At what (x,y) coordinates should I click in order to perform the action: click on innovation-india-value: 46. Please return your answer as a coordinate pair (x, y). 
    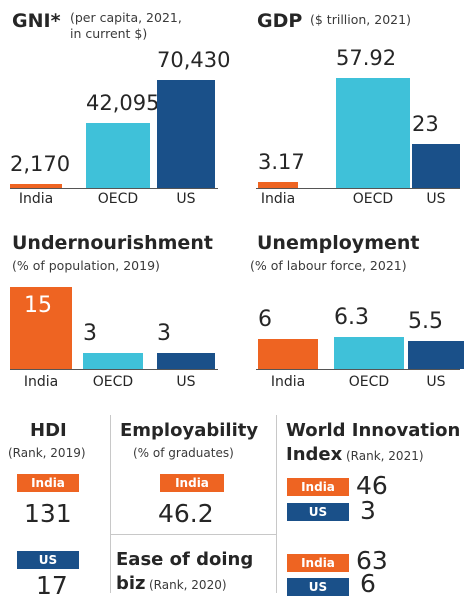
    Looking at the image, I should click on (372, 485).